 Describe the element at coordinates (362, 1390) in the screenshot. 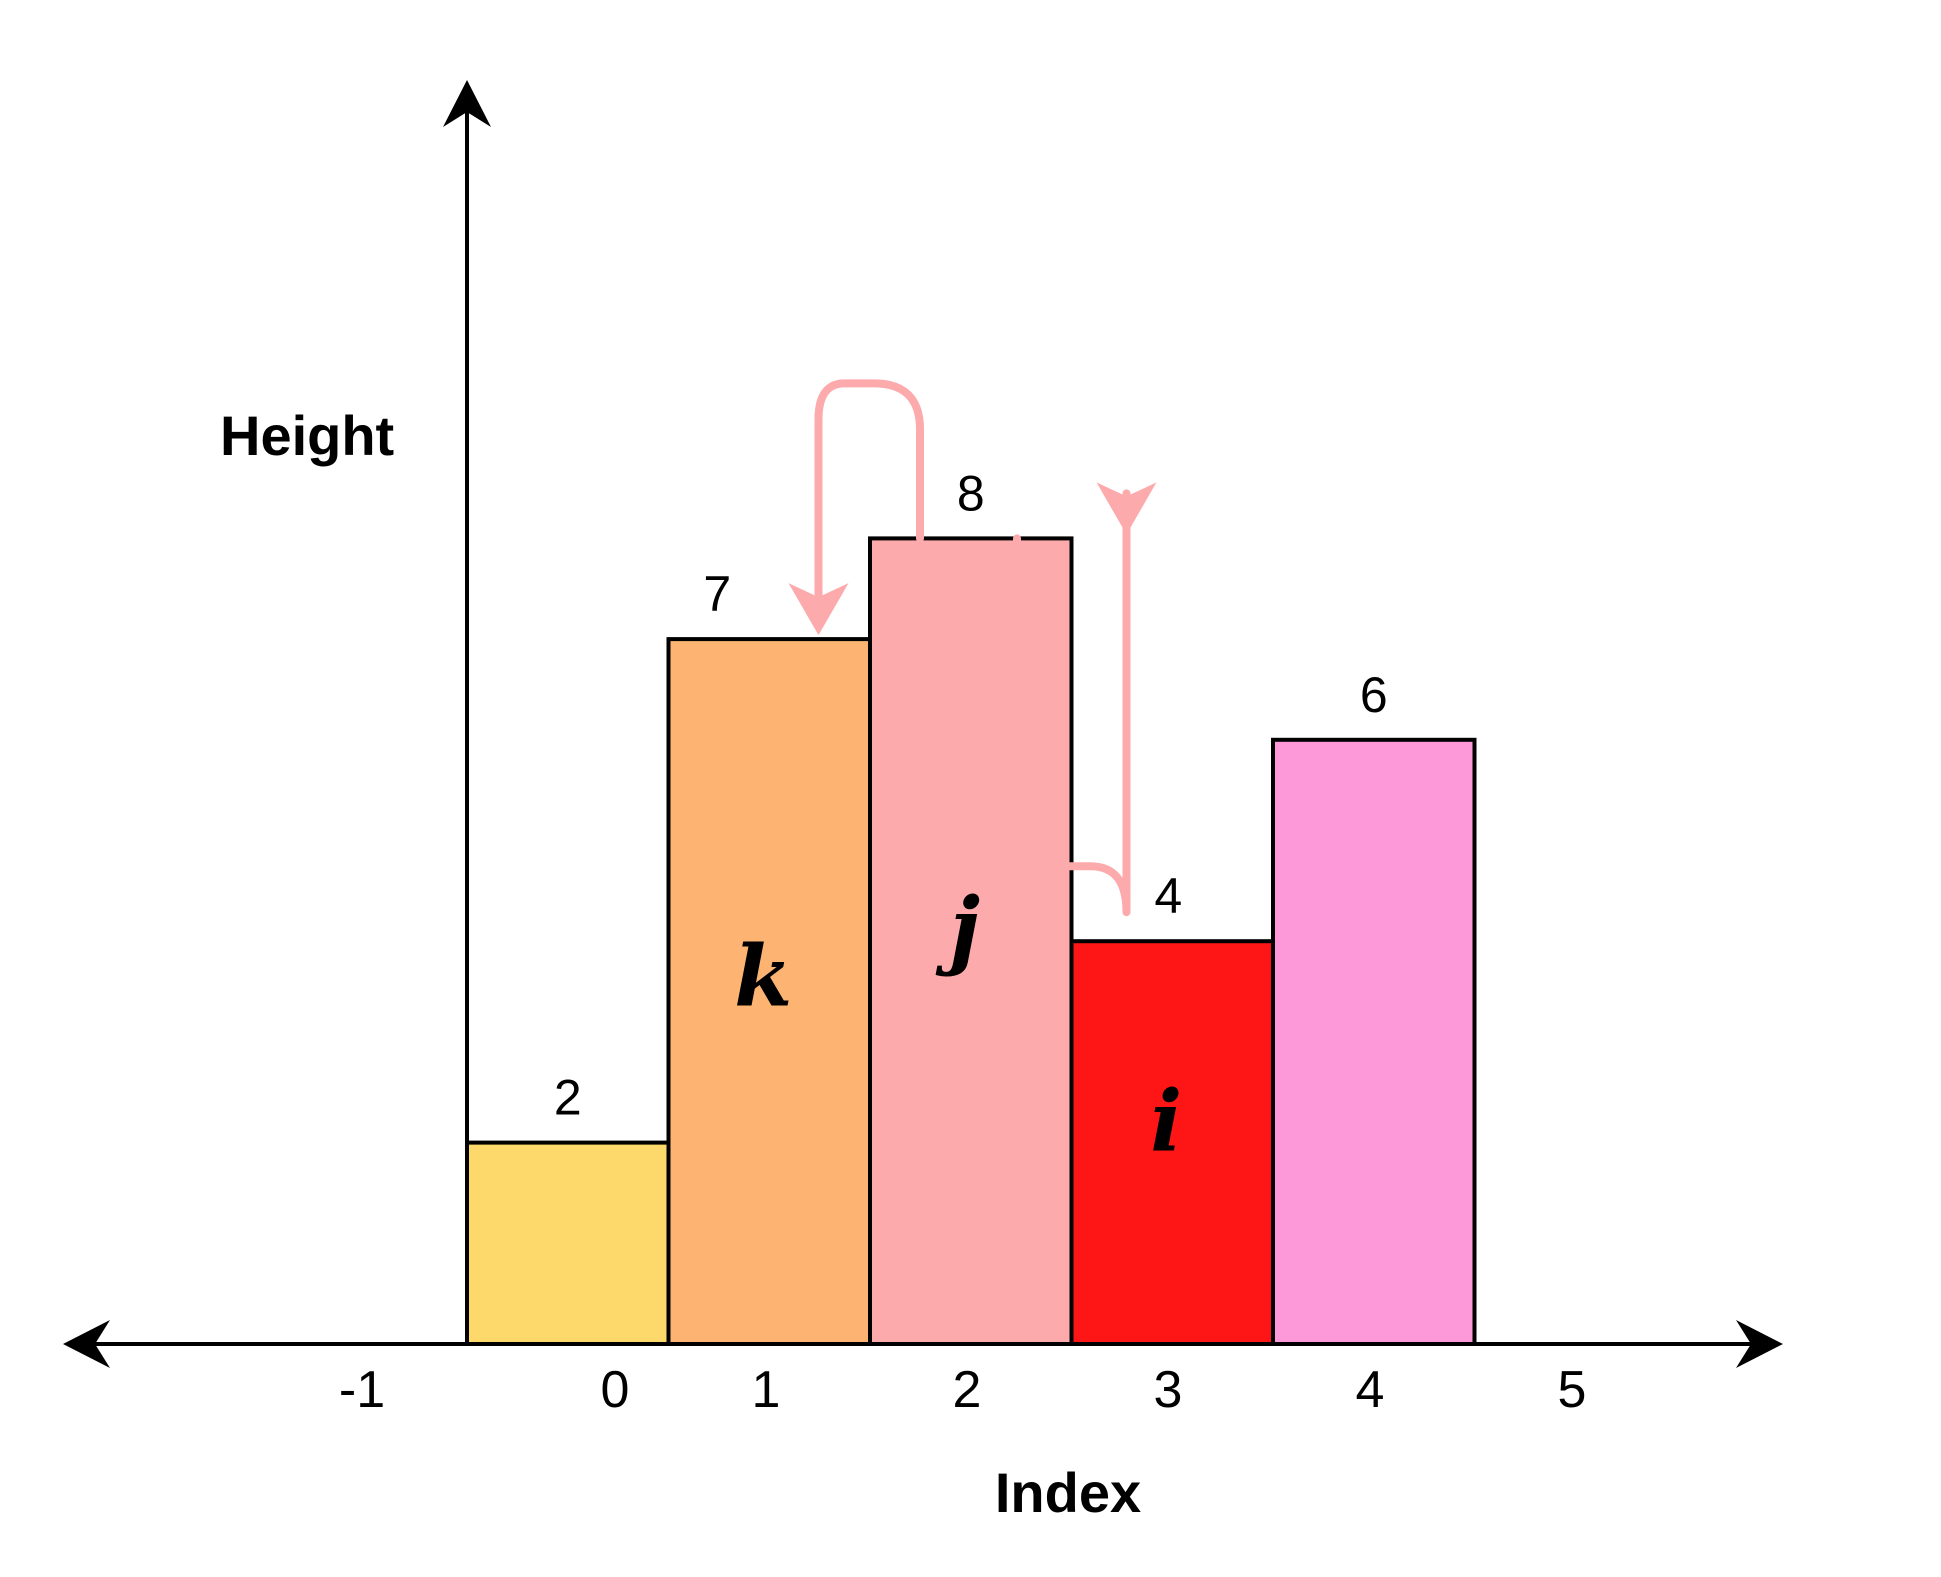

I see `x-tick-label-neg1: -1` at that location.